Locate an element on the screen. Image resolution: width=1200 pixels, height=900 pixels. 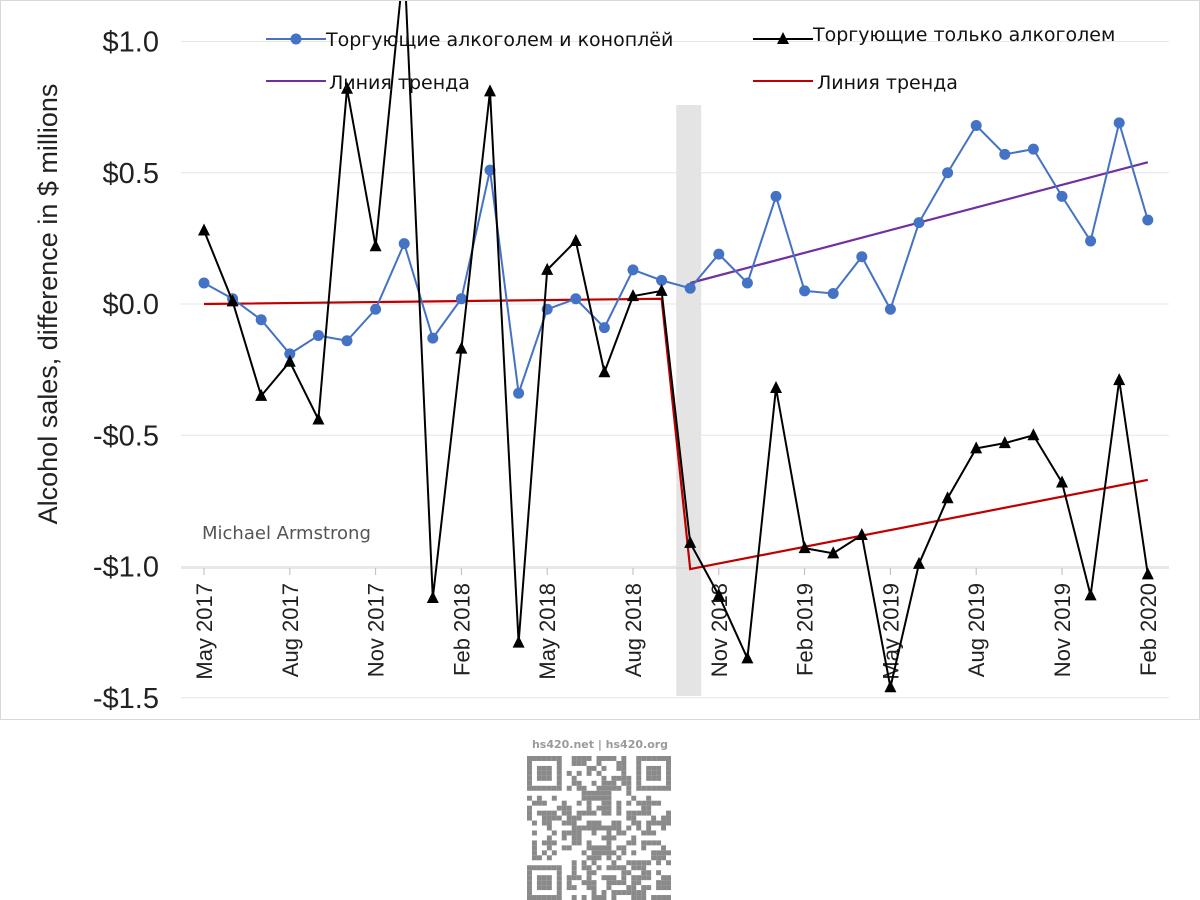
legend-marker is located at coordinates (783, 38).